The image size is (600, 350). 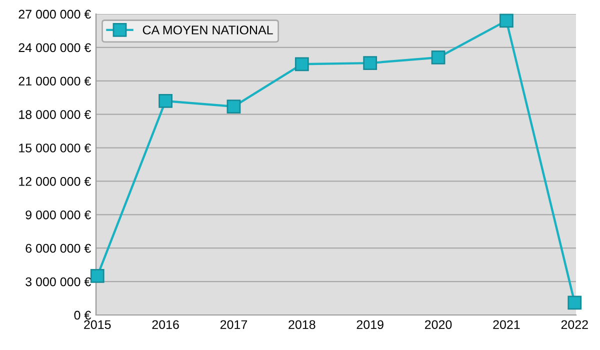 What do you see at coordinates (58, 281) in the screenshot?
I see `y-tick-label: 3 000 000 €` at bounding box center [58, 281].